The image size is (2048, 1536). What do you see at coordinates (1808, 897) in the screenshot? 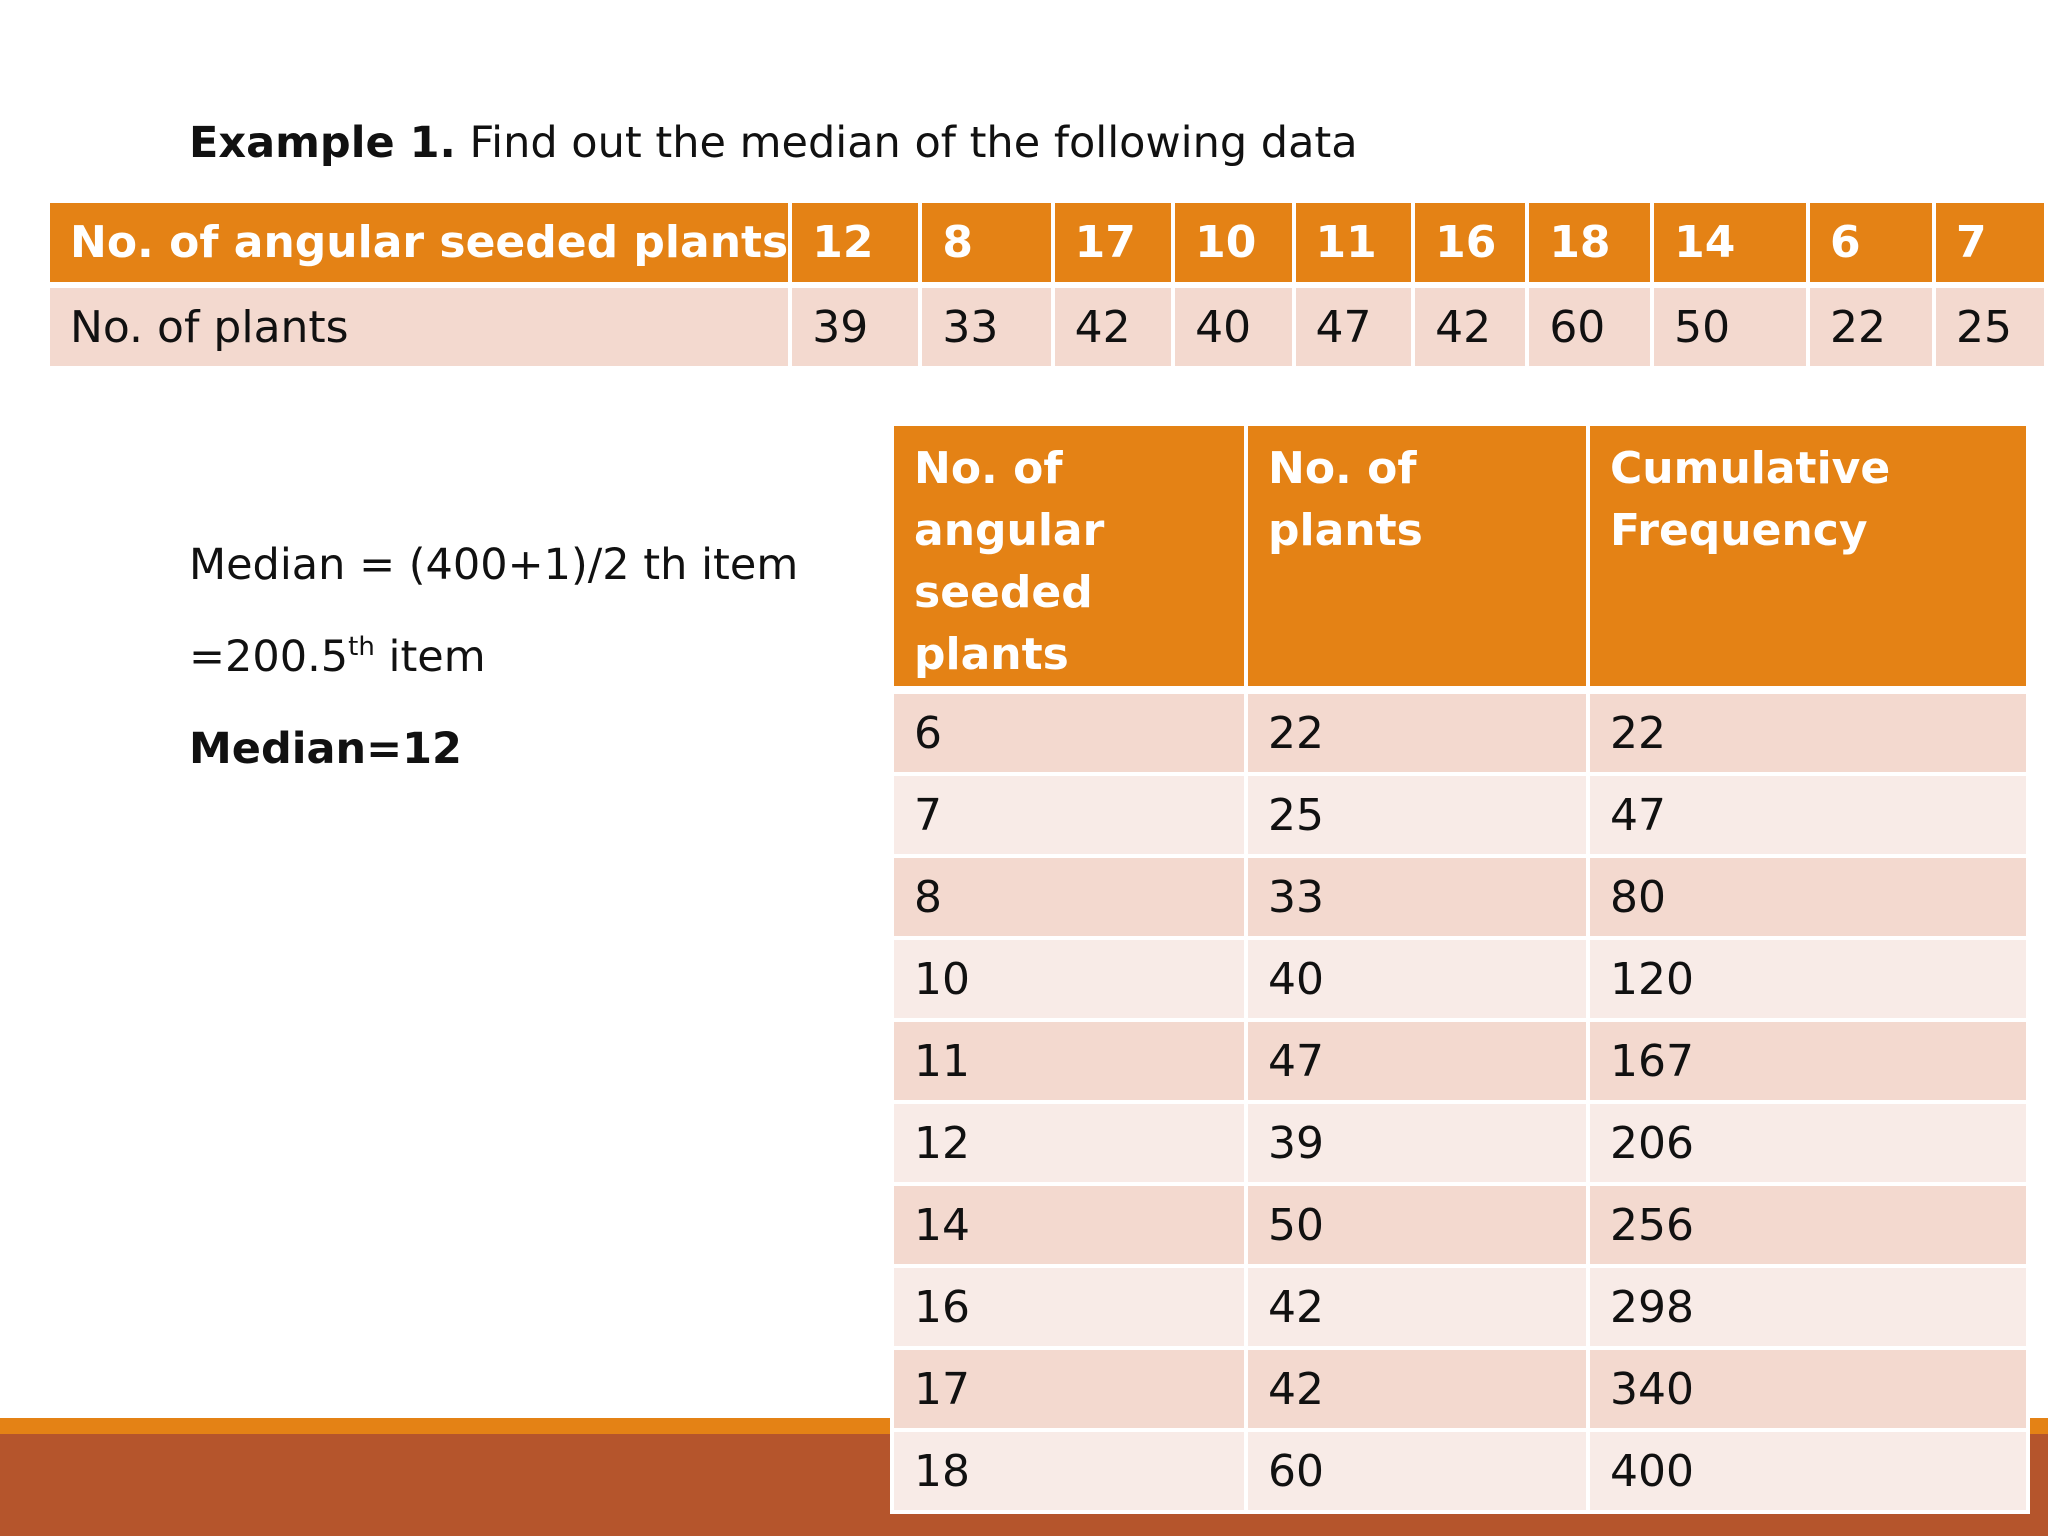
I see `table-cell: 80` at bounding box center [1808, 897].